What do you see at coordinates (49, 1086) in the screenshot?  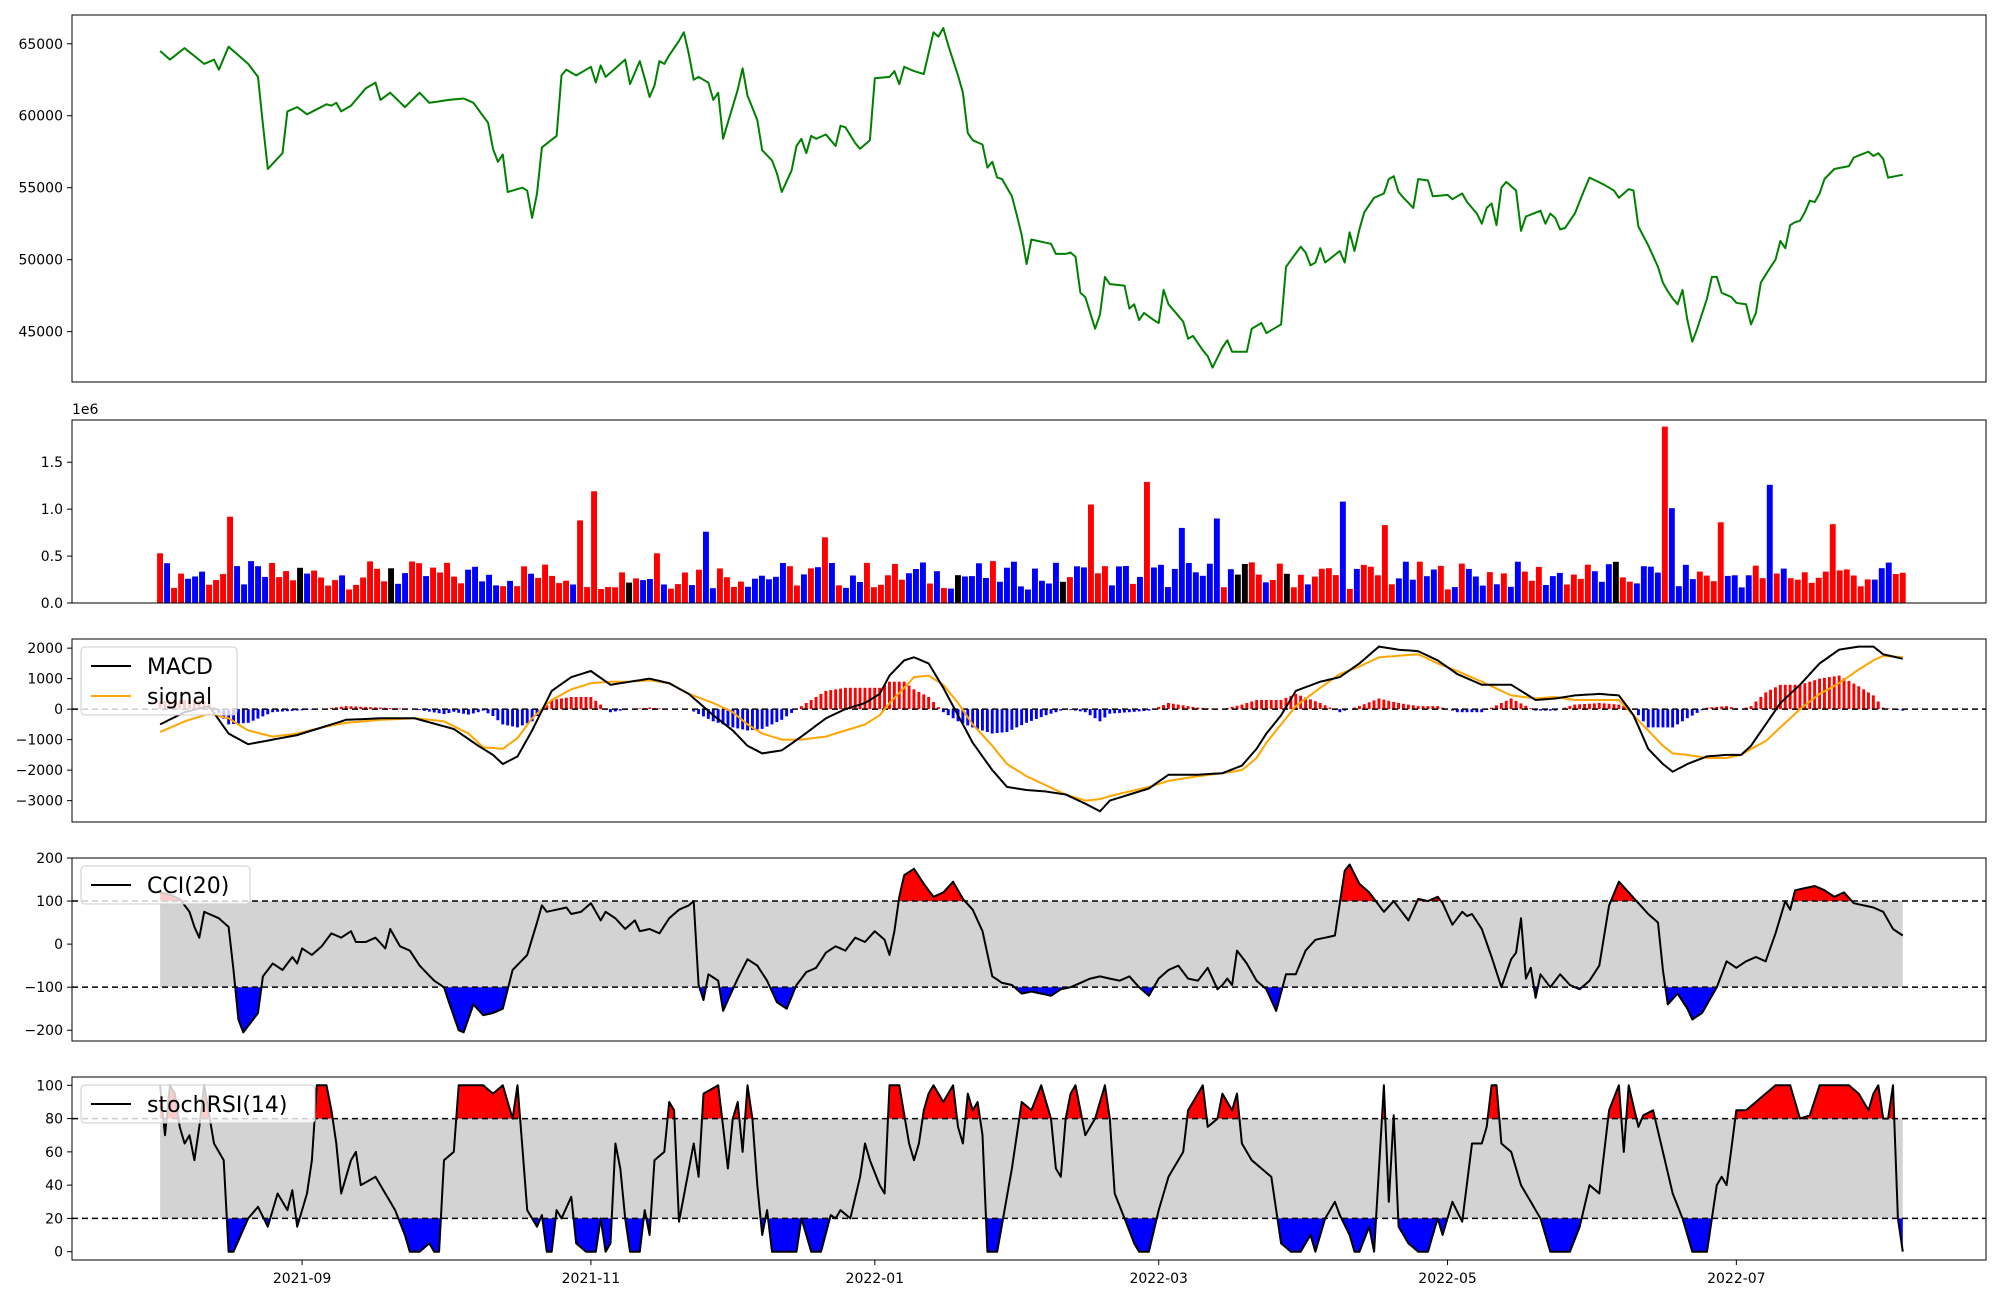 I see `y-tick-label: 100` at bounding box center [49, 1086].